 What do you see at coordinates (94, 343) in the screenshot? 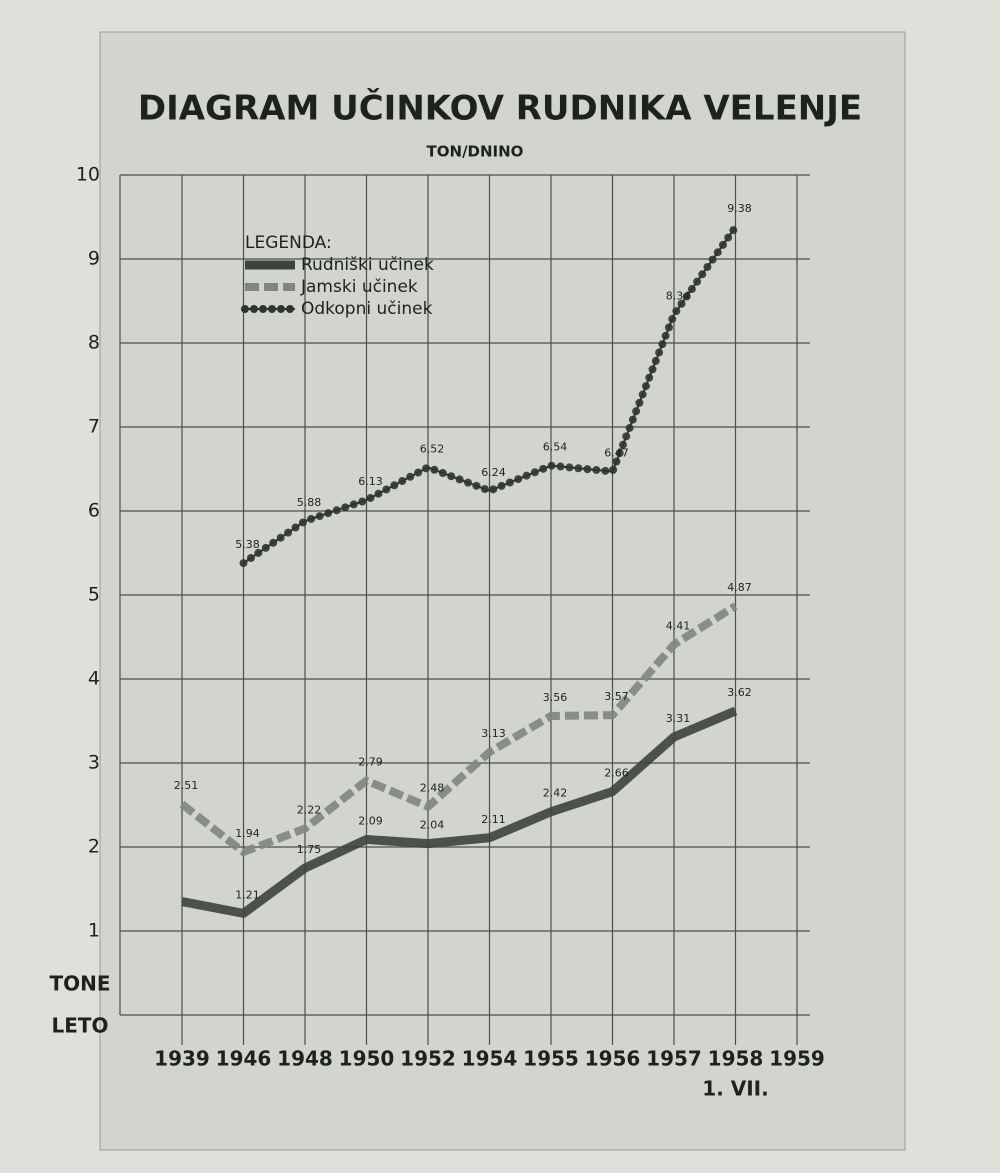
I see `y-tick-label: 8` at bounding box center [94, 343].